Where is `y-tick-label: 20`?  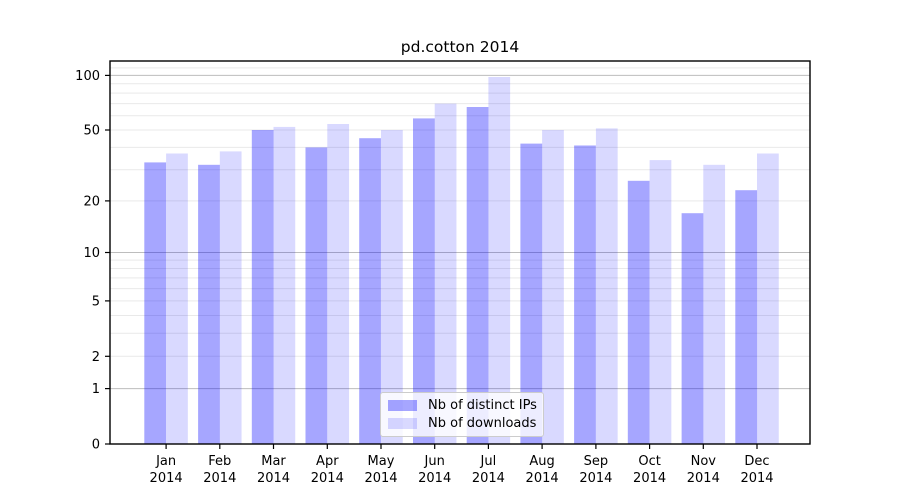 y-tick-label: 20 is located at coordinates (91, 201).